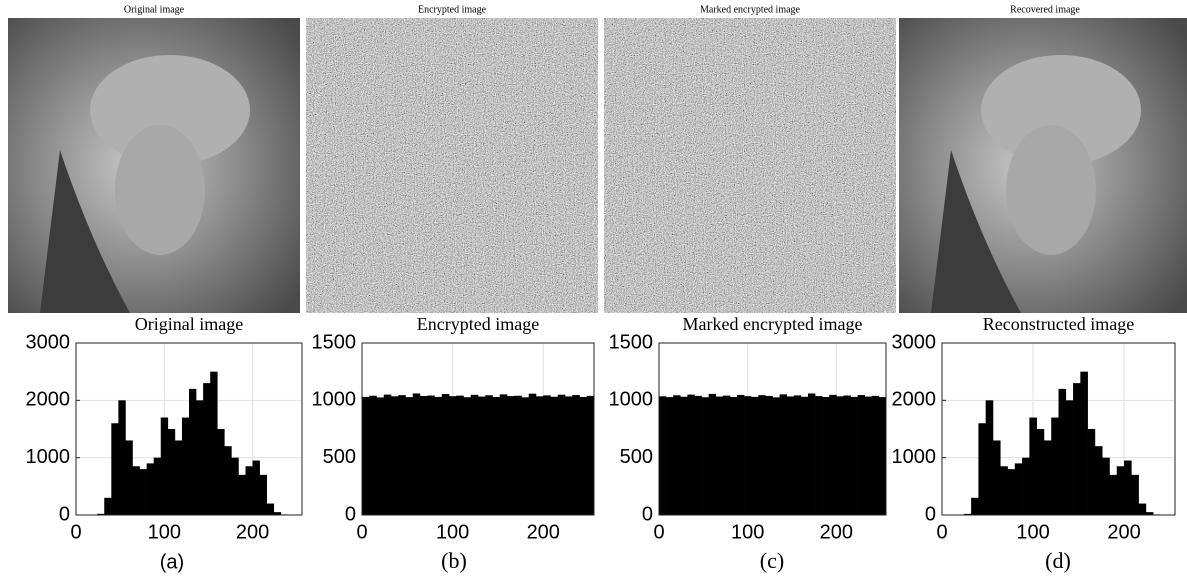  What do you see at coordinates (636, 457) in the screenshot?
I see `y-tick-label: 500` at bounding box center [636, 457].